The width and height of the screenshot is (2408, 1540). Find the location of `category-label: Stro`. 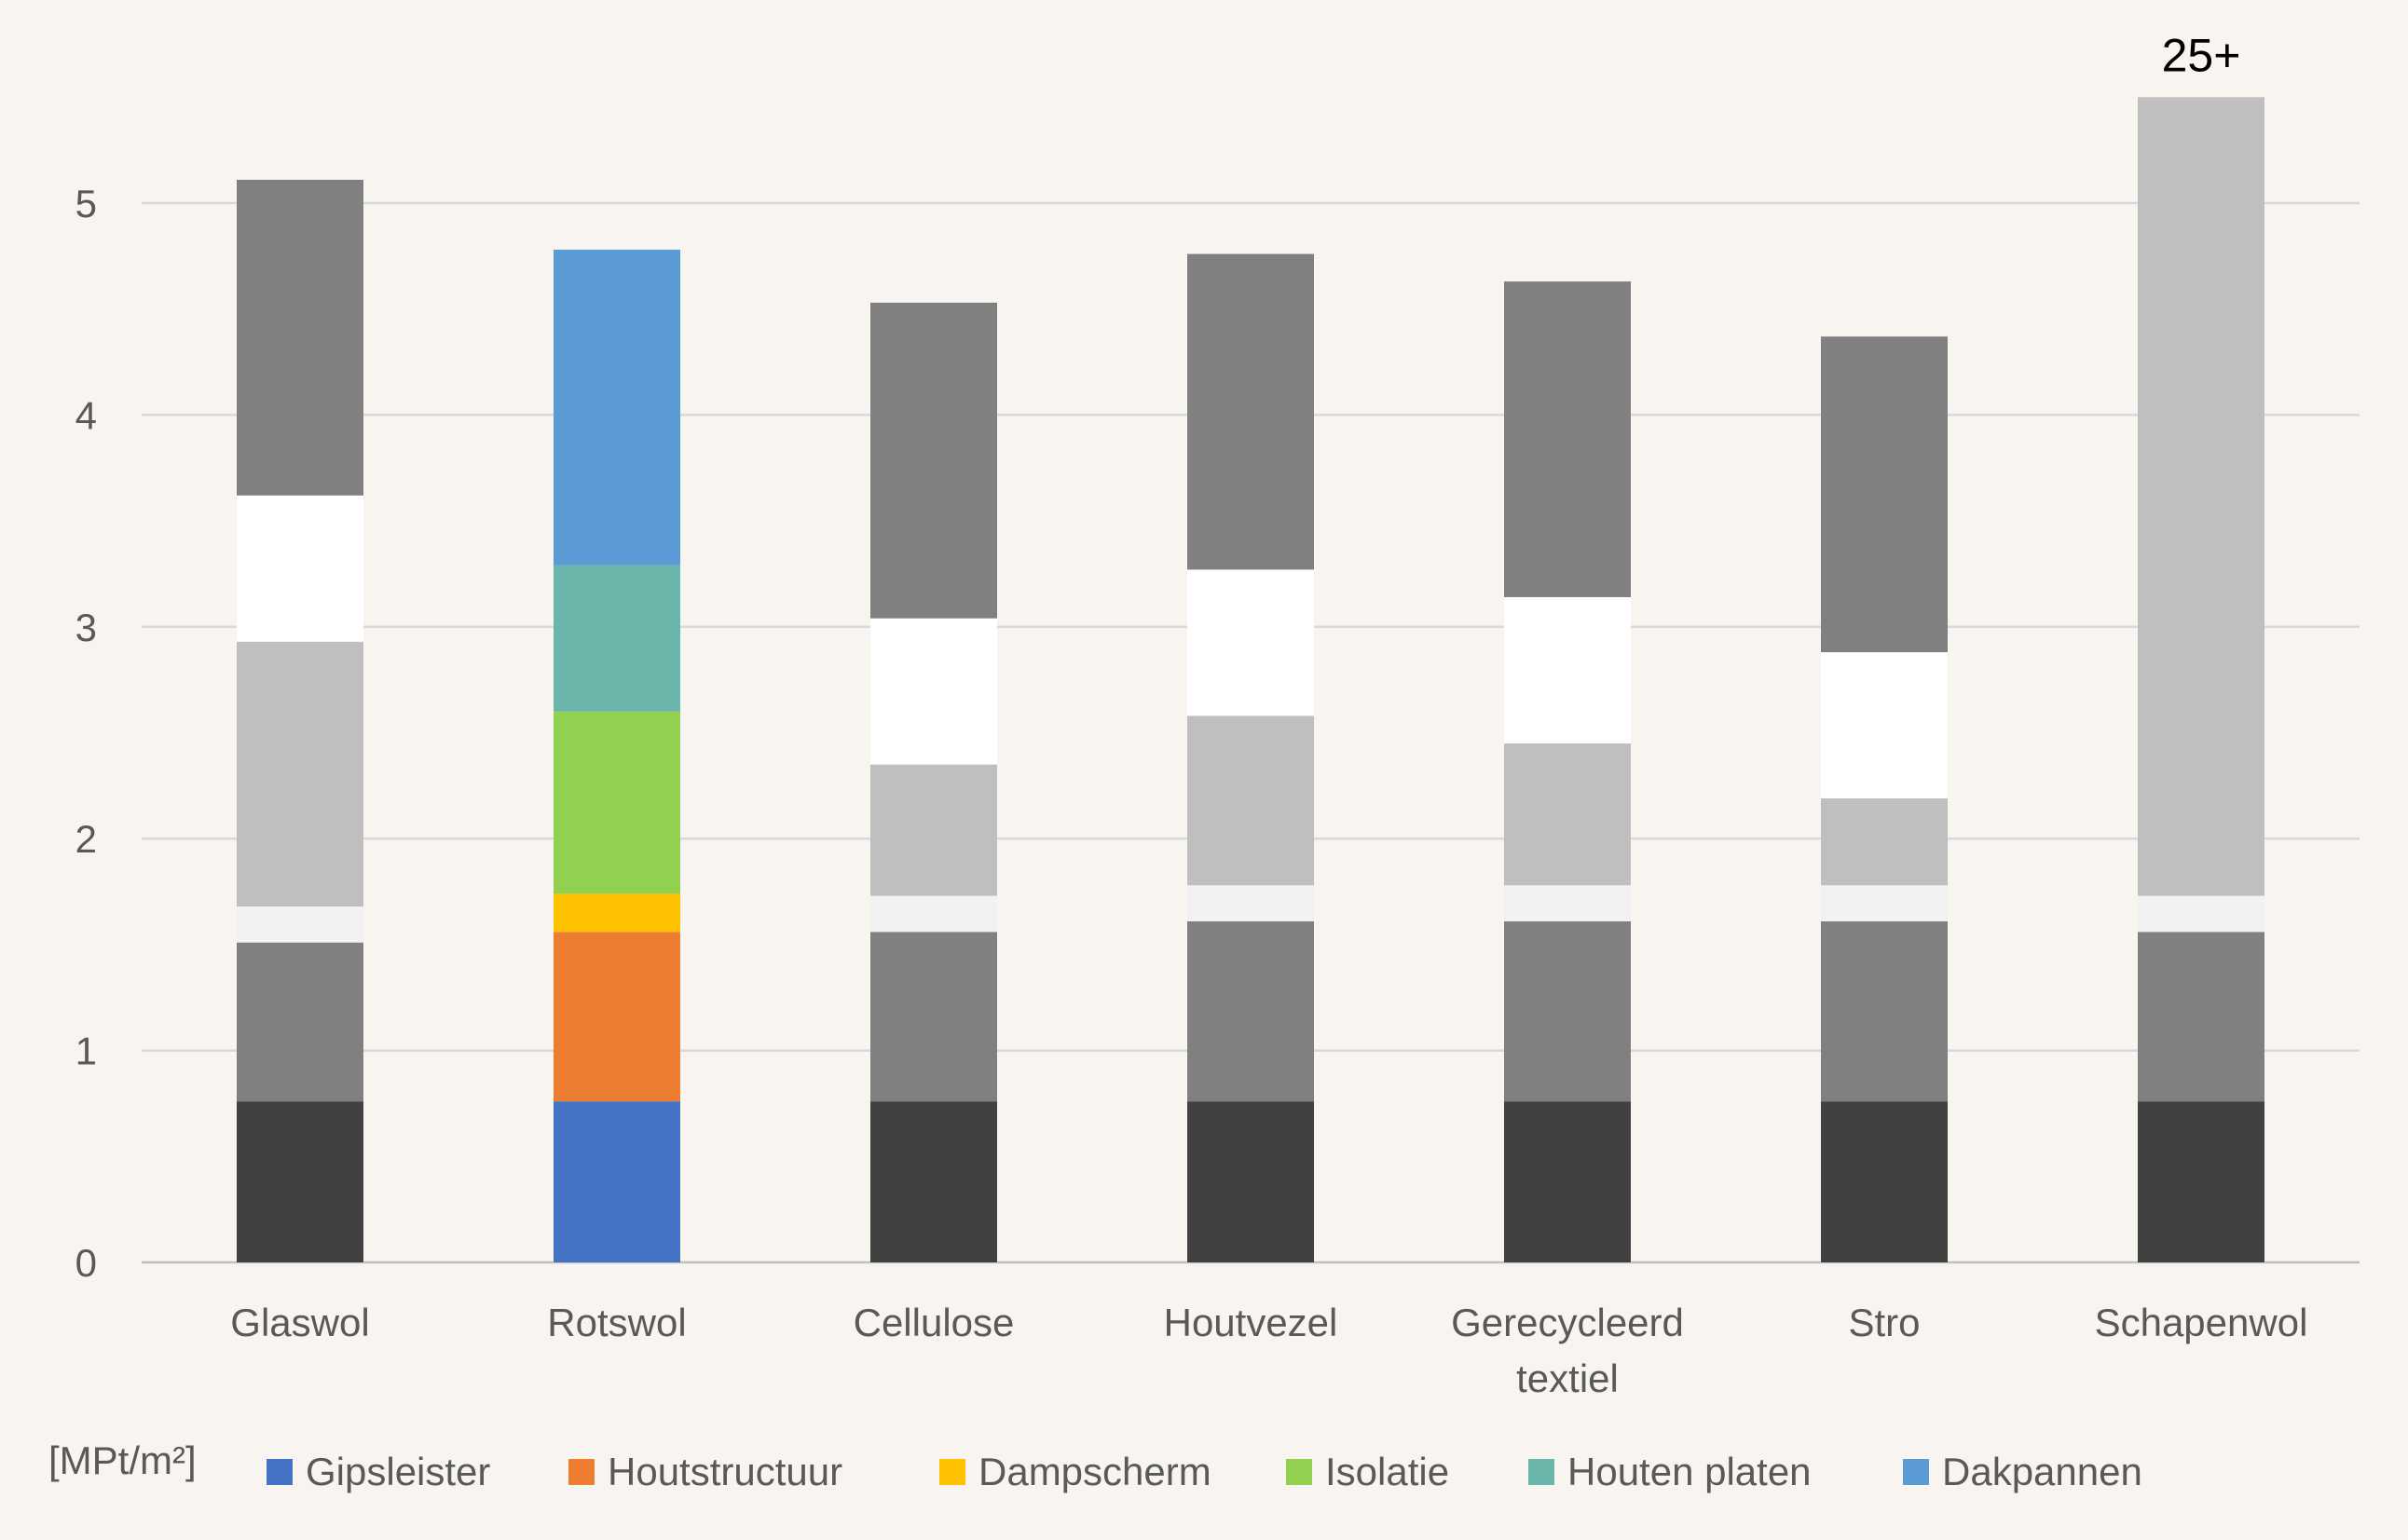

category-label: Stro is located at coordinates (1884, 1322).